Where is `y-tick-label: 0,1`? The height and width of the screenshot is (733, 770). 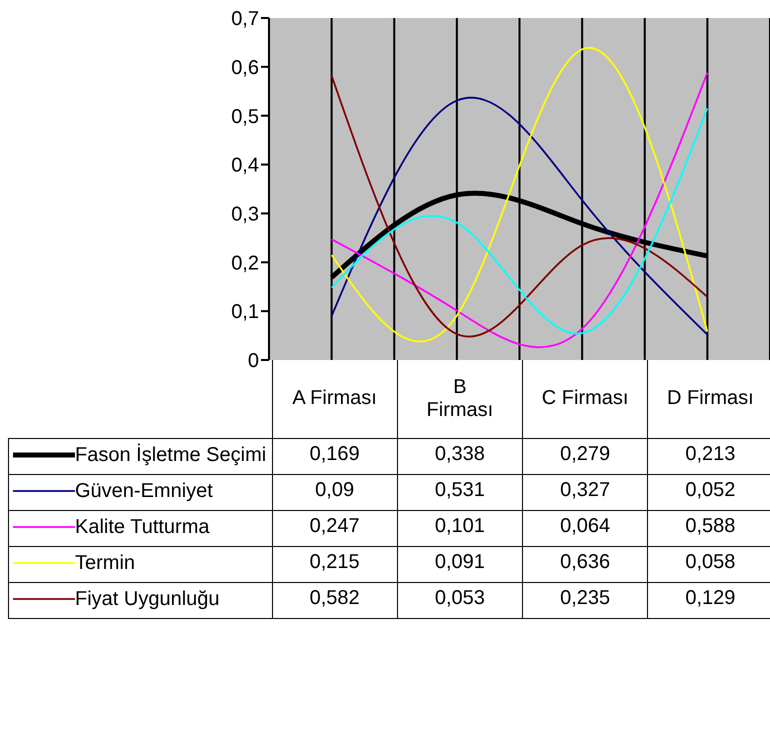
y-tick-label: 0,1 is located at coordinates (245, 312).